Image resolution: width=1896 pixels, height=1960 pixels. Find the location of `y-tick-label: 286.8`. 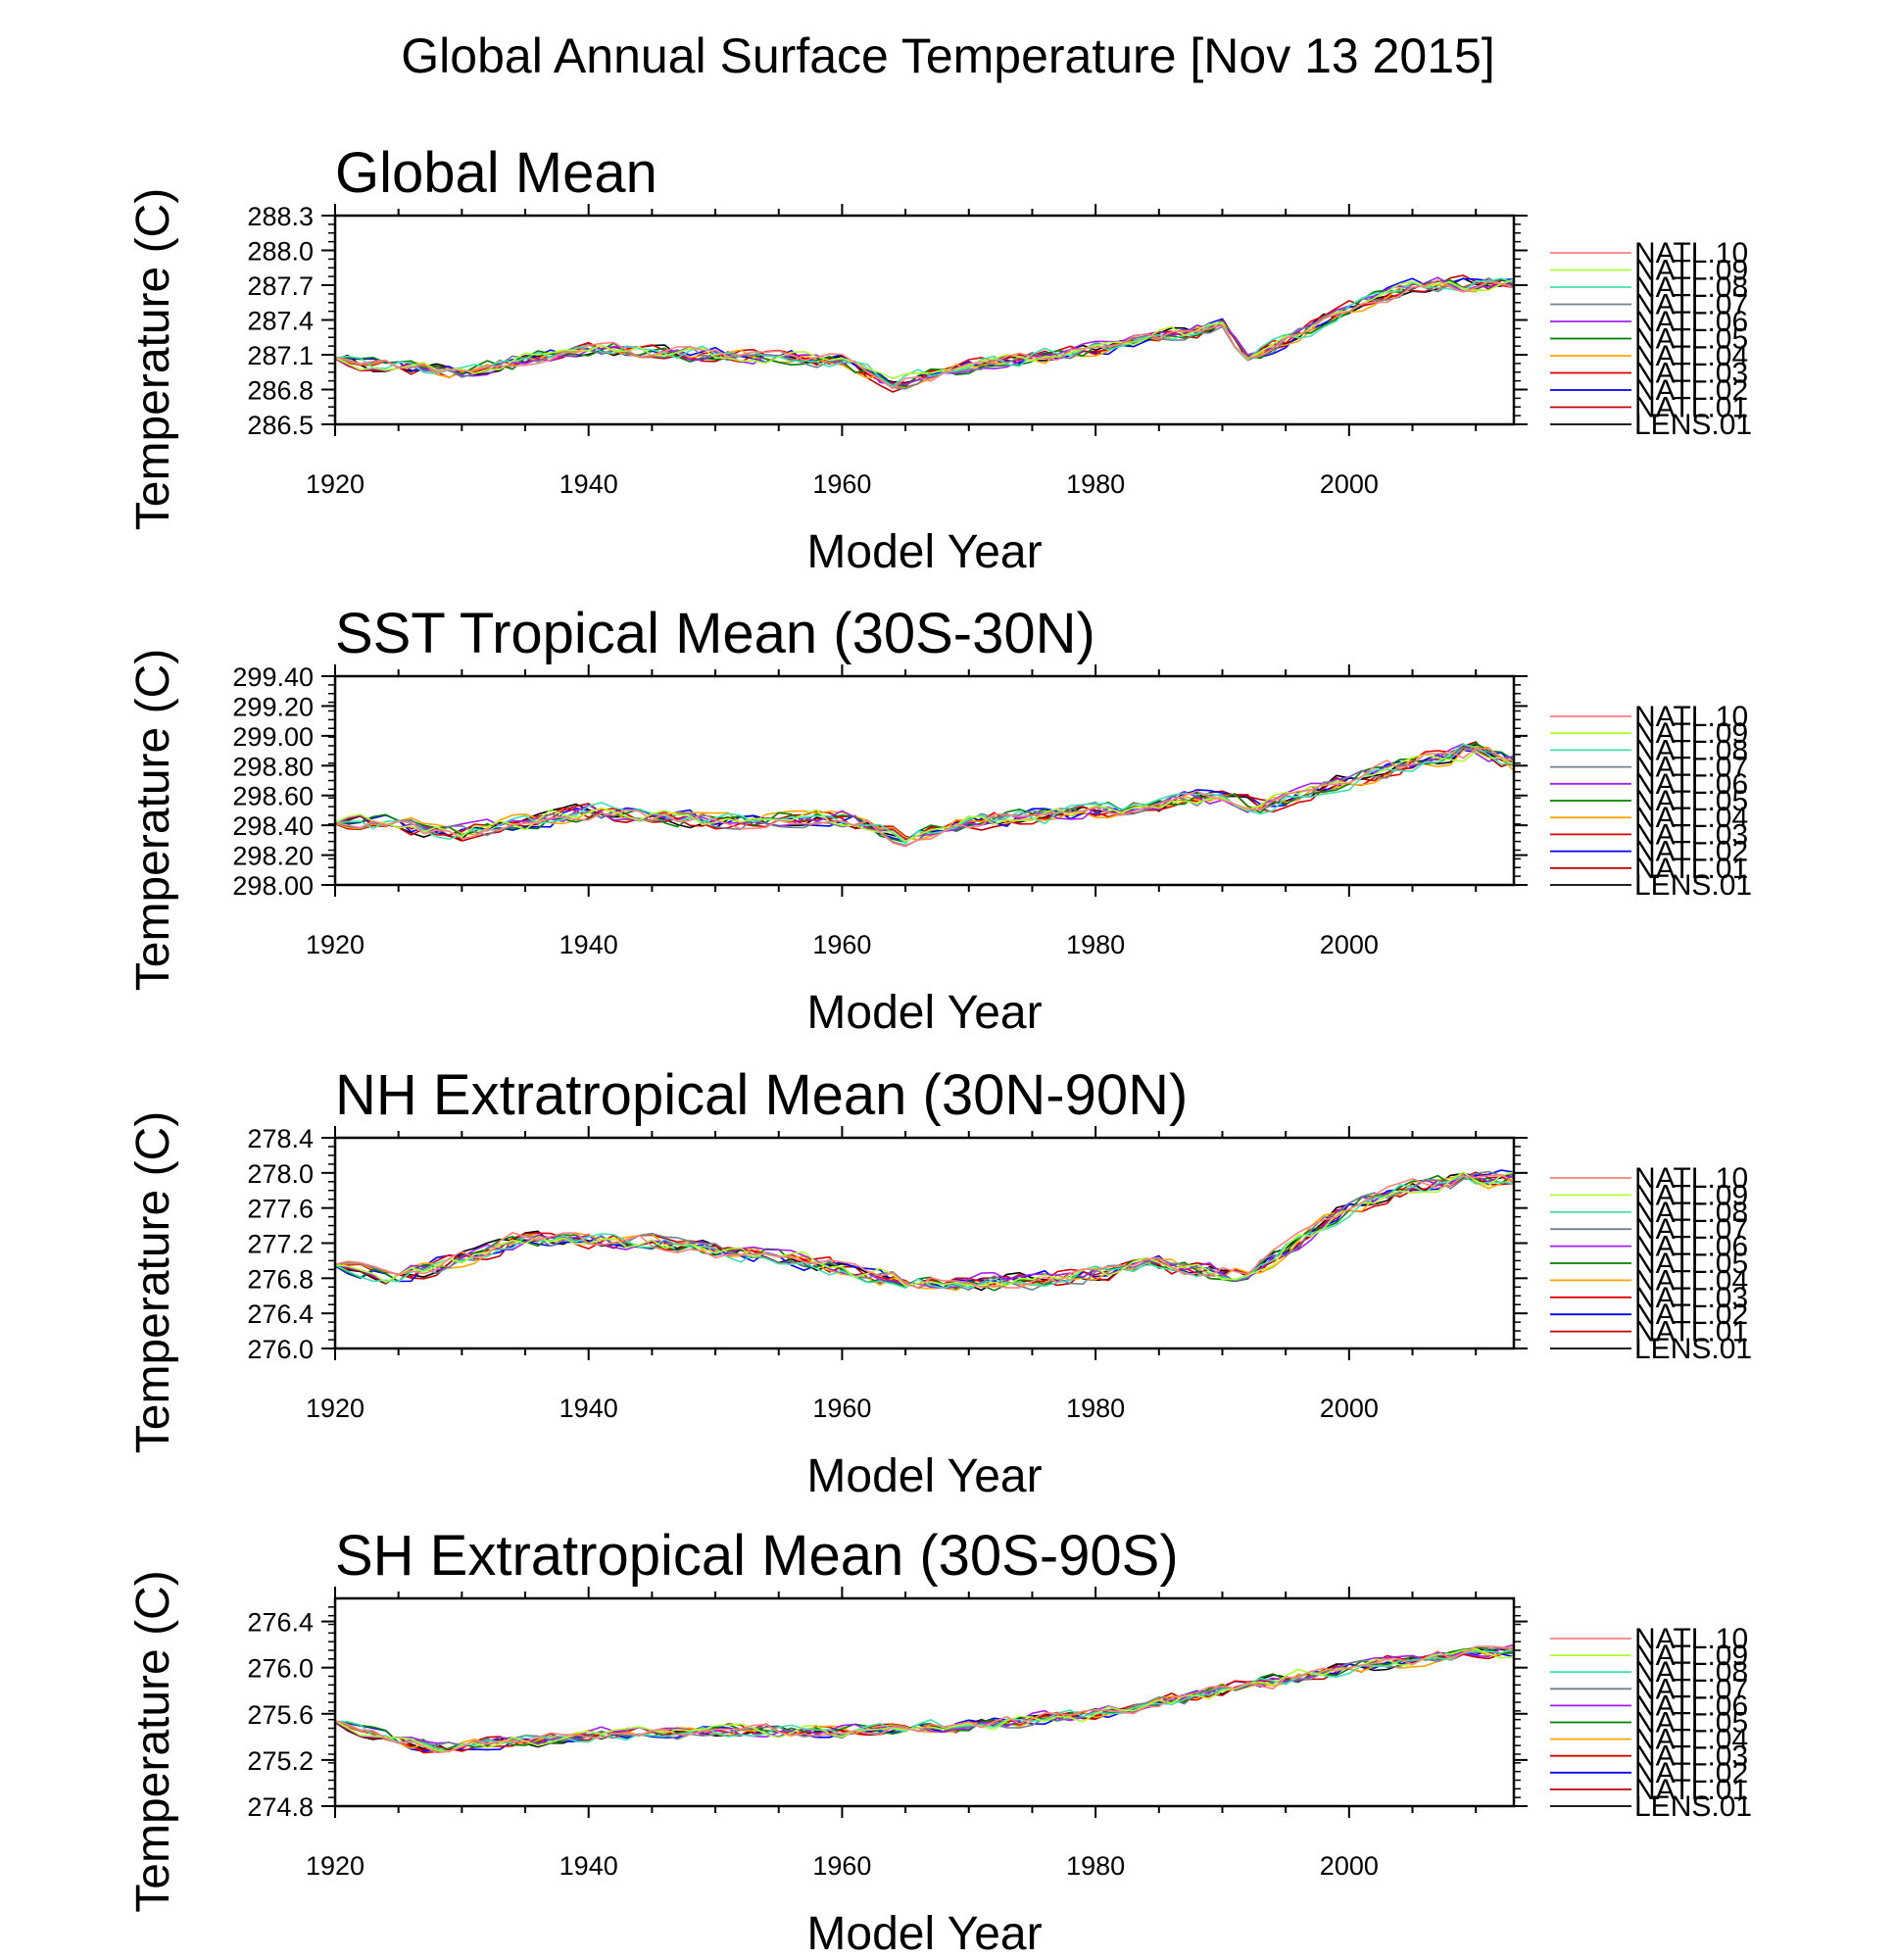

y-tick-label: 286.8 is located at coordinates (280, 391).